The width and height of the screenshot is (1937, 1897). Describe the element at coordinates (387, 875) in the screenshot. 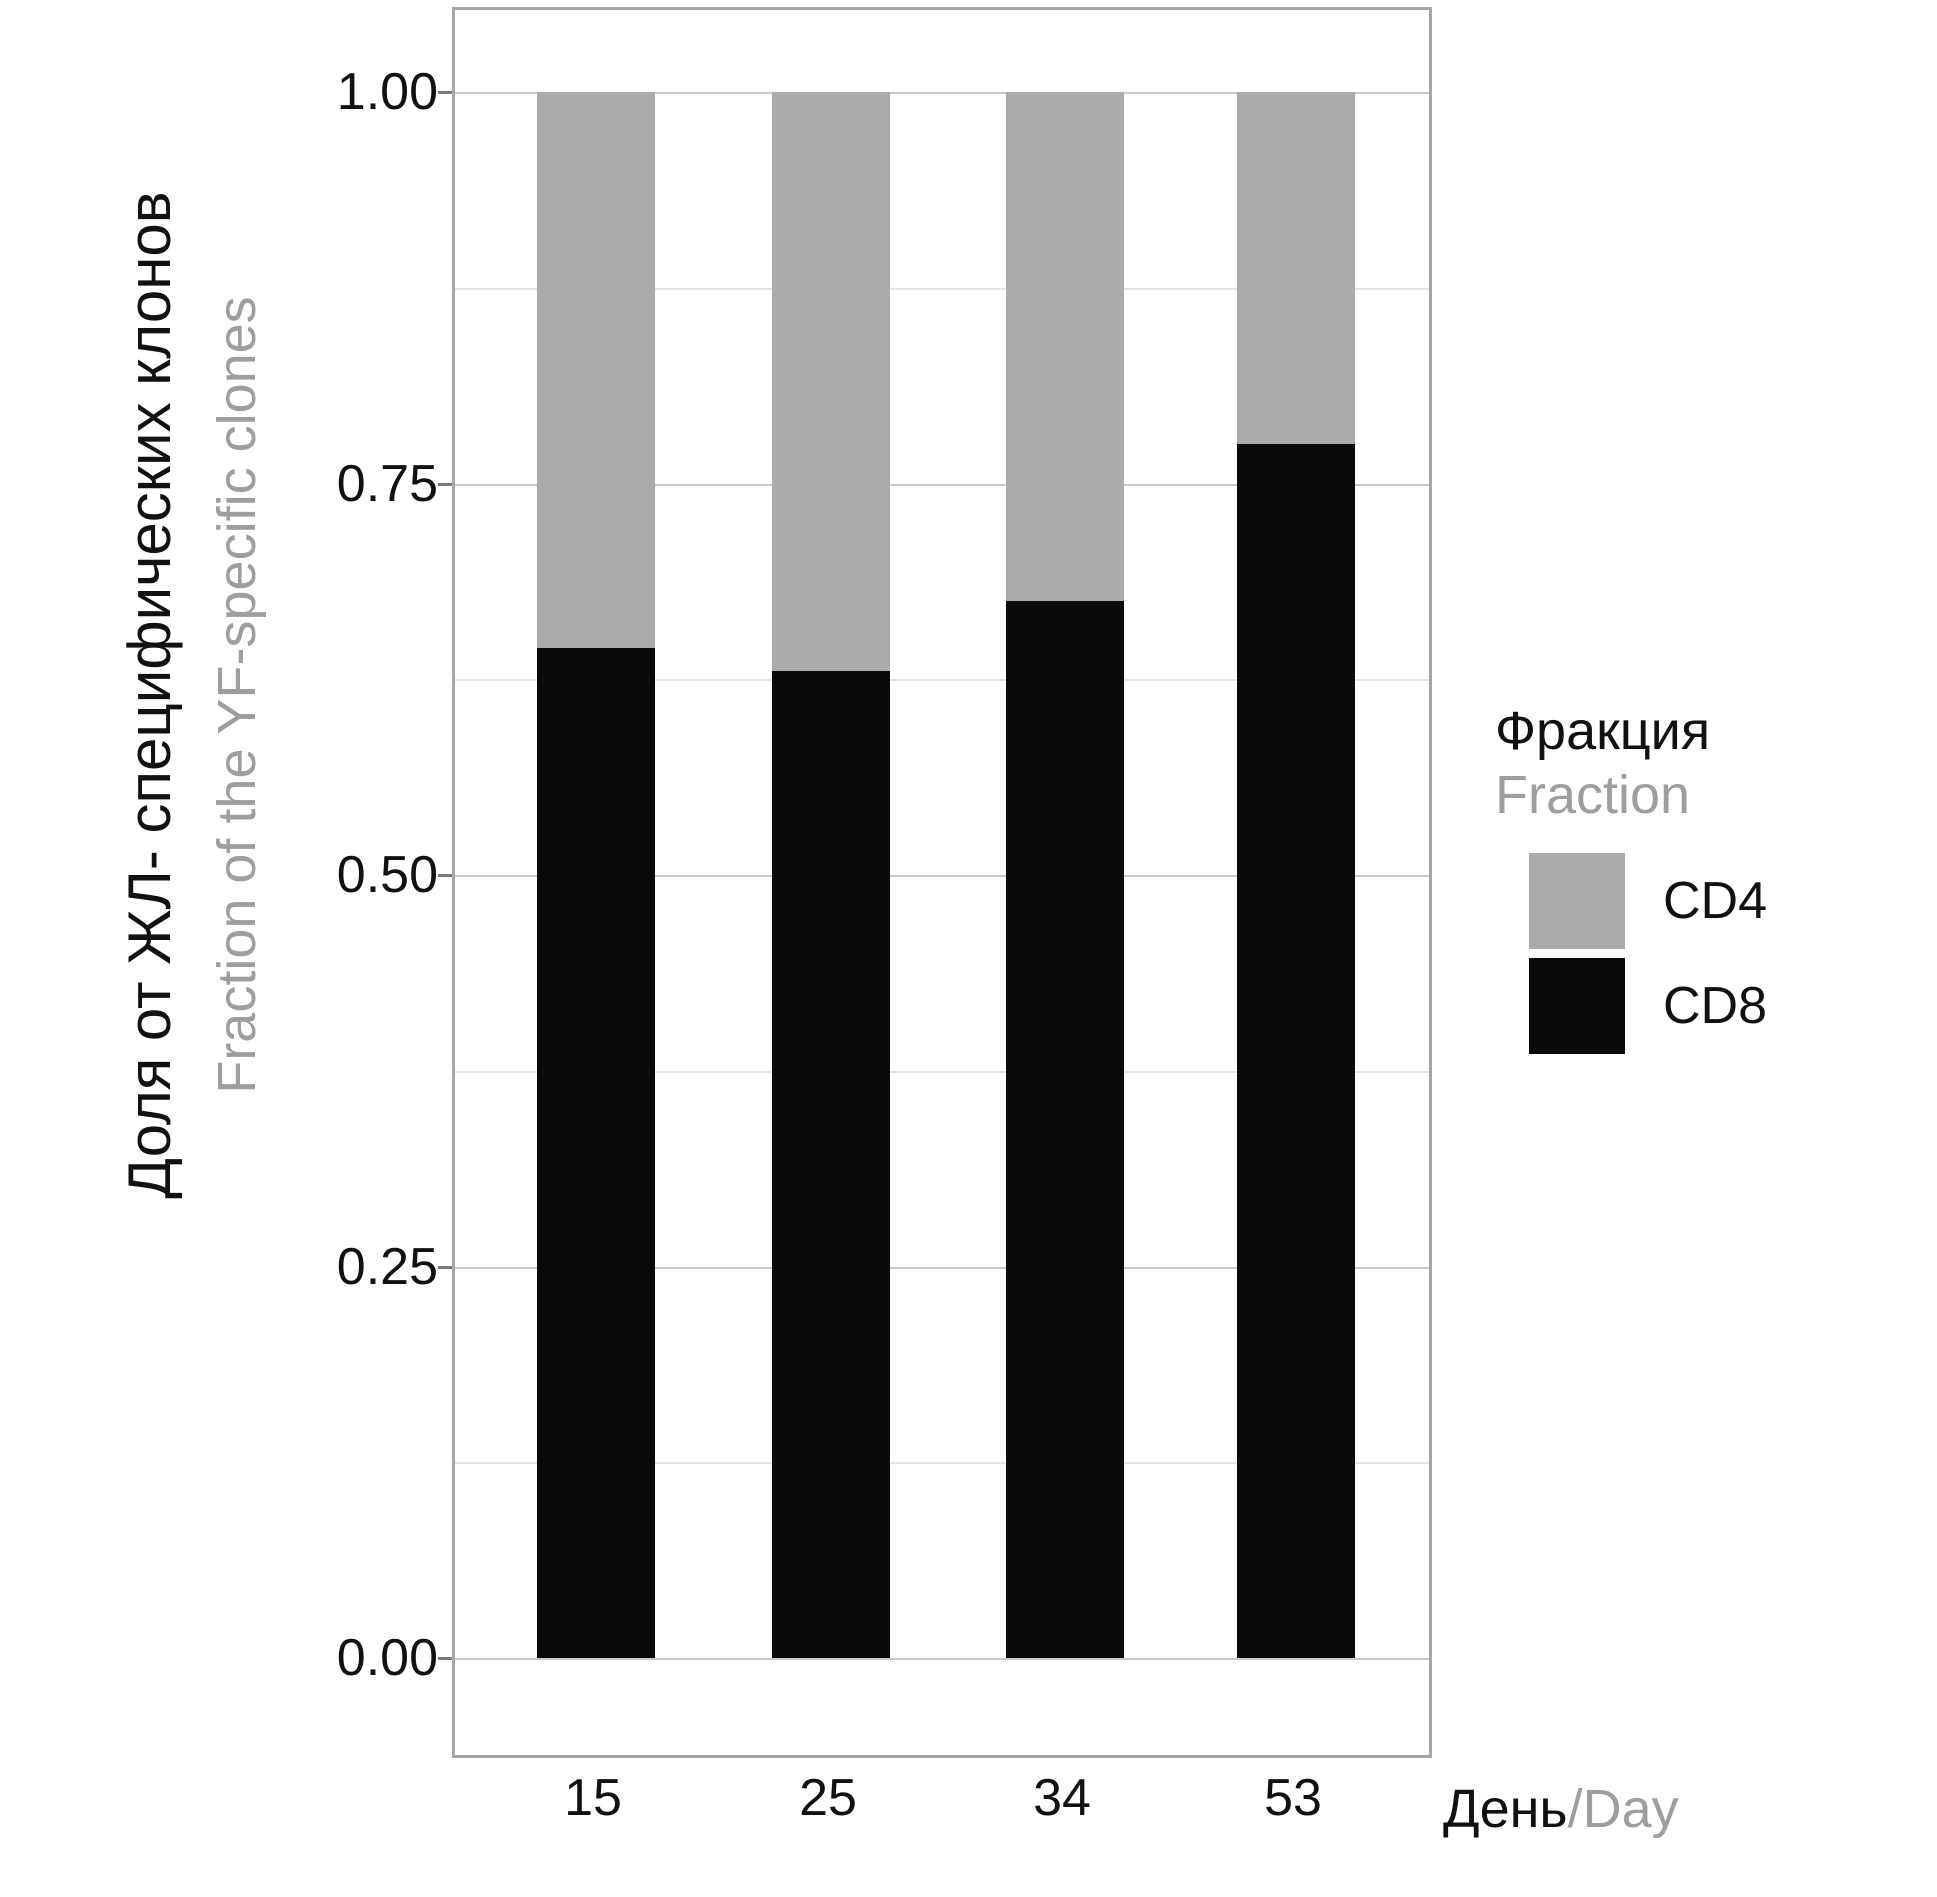

I see `y-tick-label-0.50: 0.50` at that location.